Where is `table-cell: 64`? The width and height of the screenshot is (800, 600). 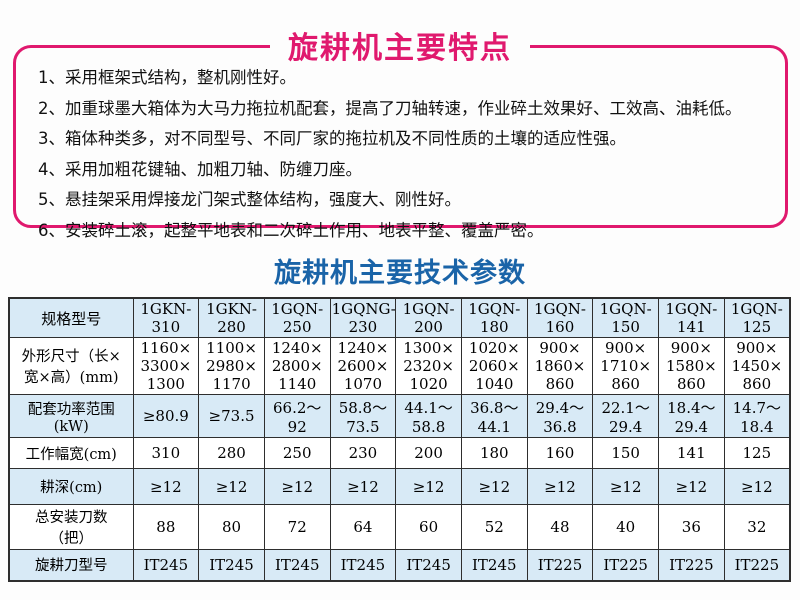 table-cell: 64 is located at coordinates (363, 527).